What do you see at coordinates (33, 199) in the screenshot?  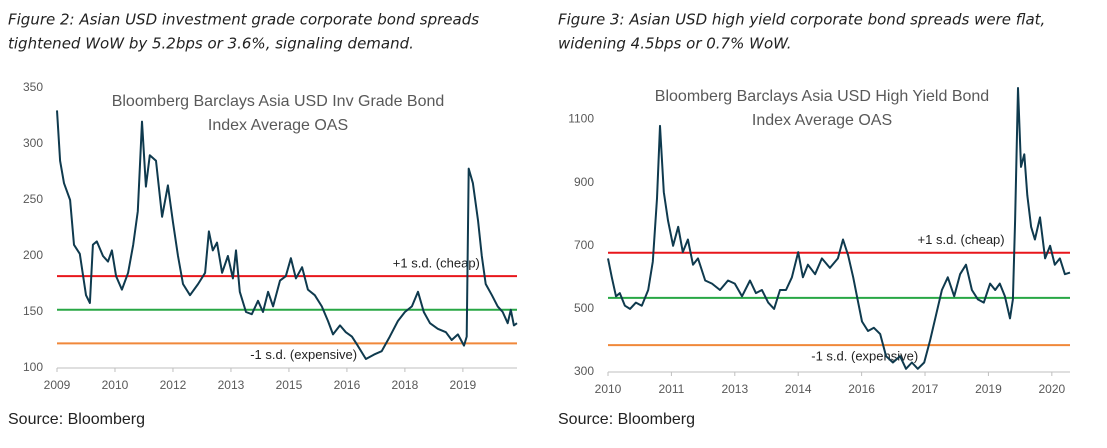 I see `y-tick-label: 250` at bounding box center [33, 199].